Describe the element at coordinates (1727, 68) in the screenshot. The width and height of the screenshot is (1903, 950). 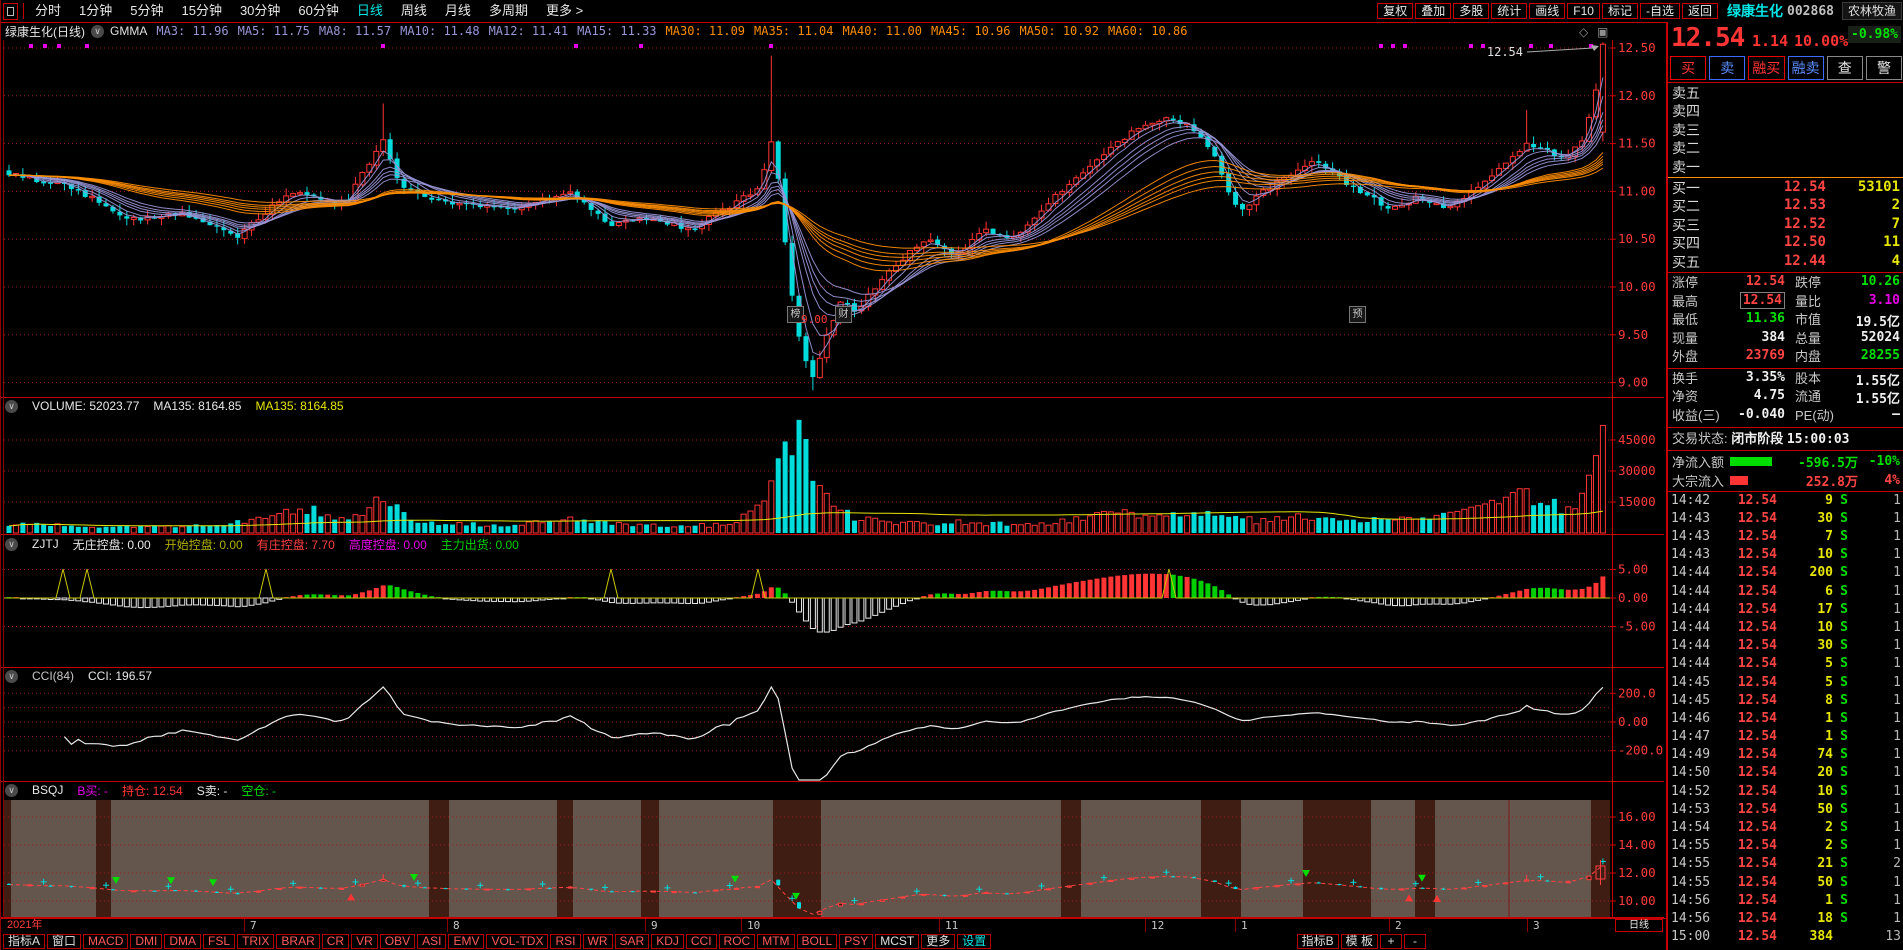
I see `trade-button: 卖` at that location.